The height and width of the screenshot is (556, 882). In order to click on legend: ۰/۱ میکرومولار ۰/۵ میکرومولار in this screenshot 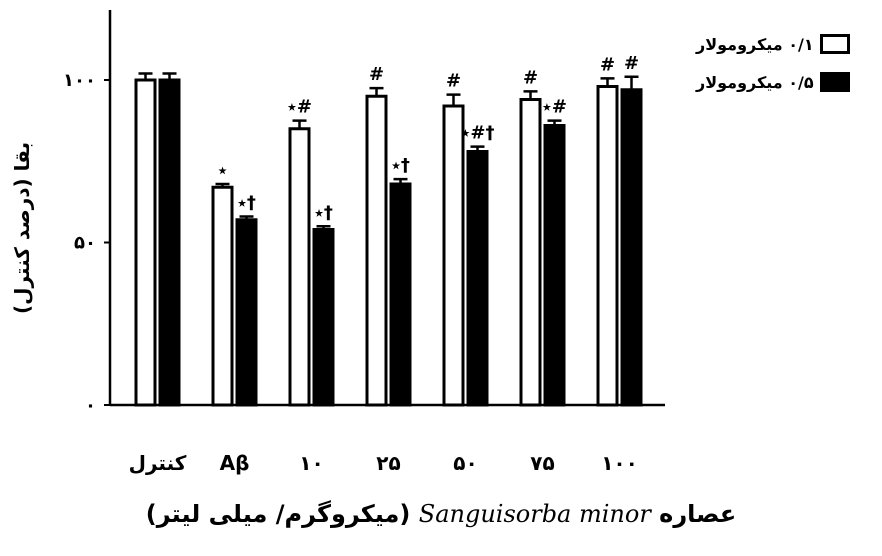, I will do `click(773, 70)`.